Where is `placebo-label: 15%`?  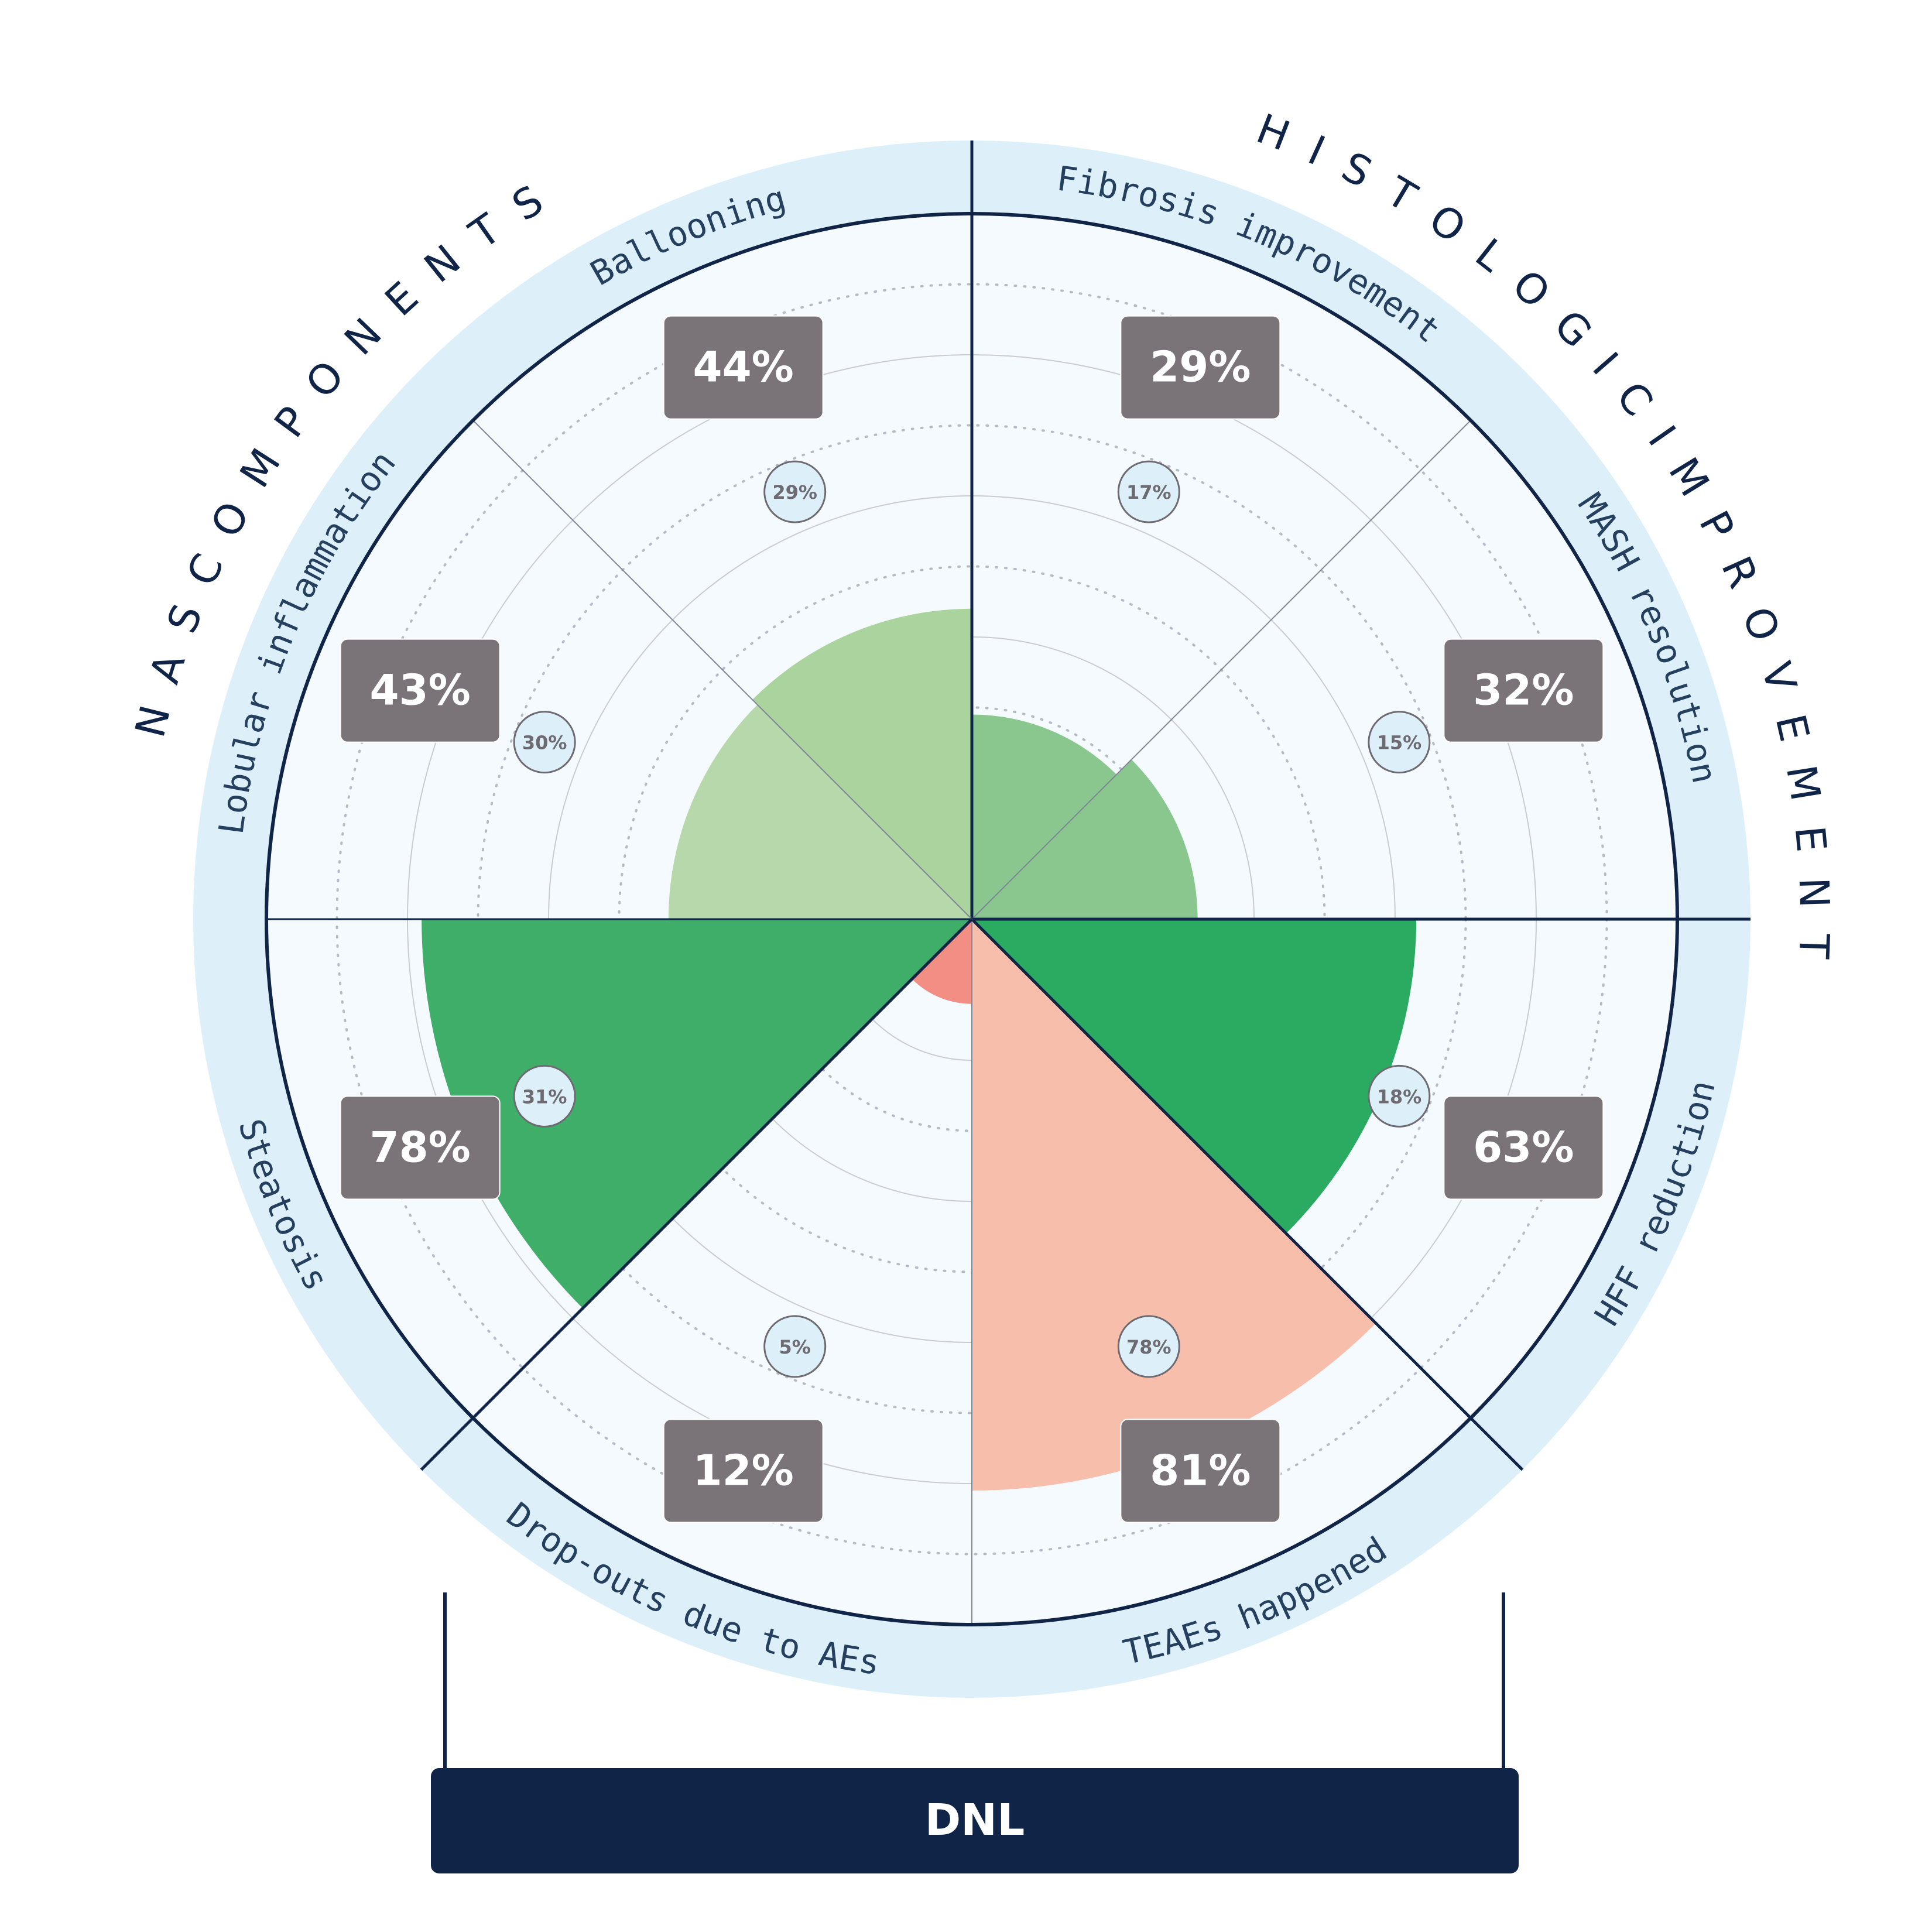 placebo-label: 15% is located at coordinates (1399, 743).